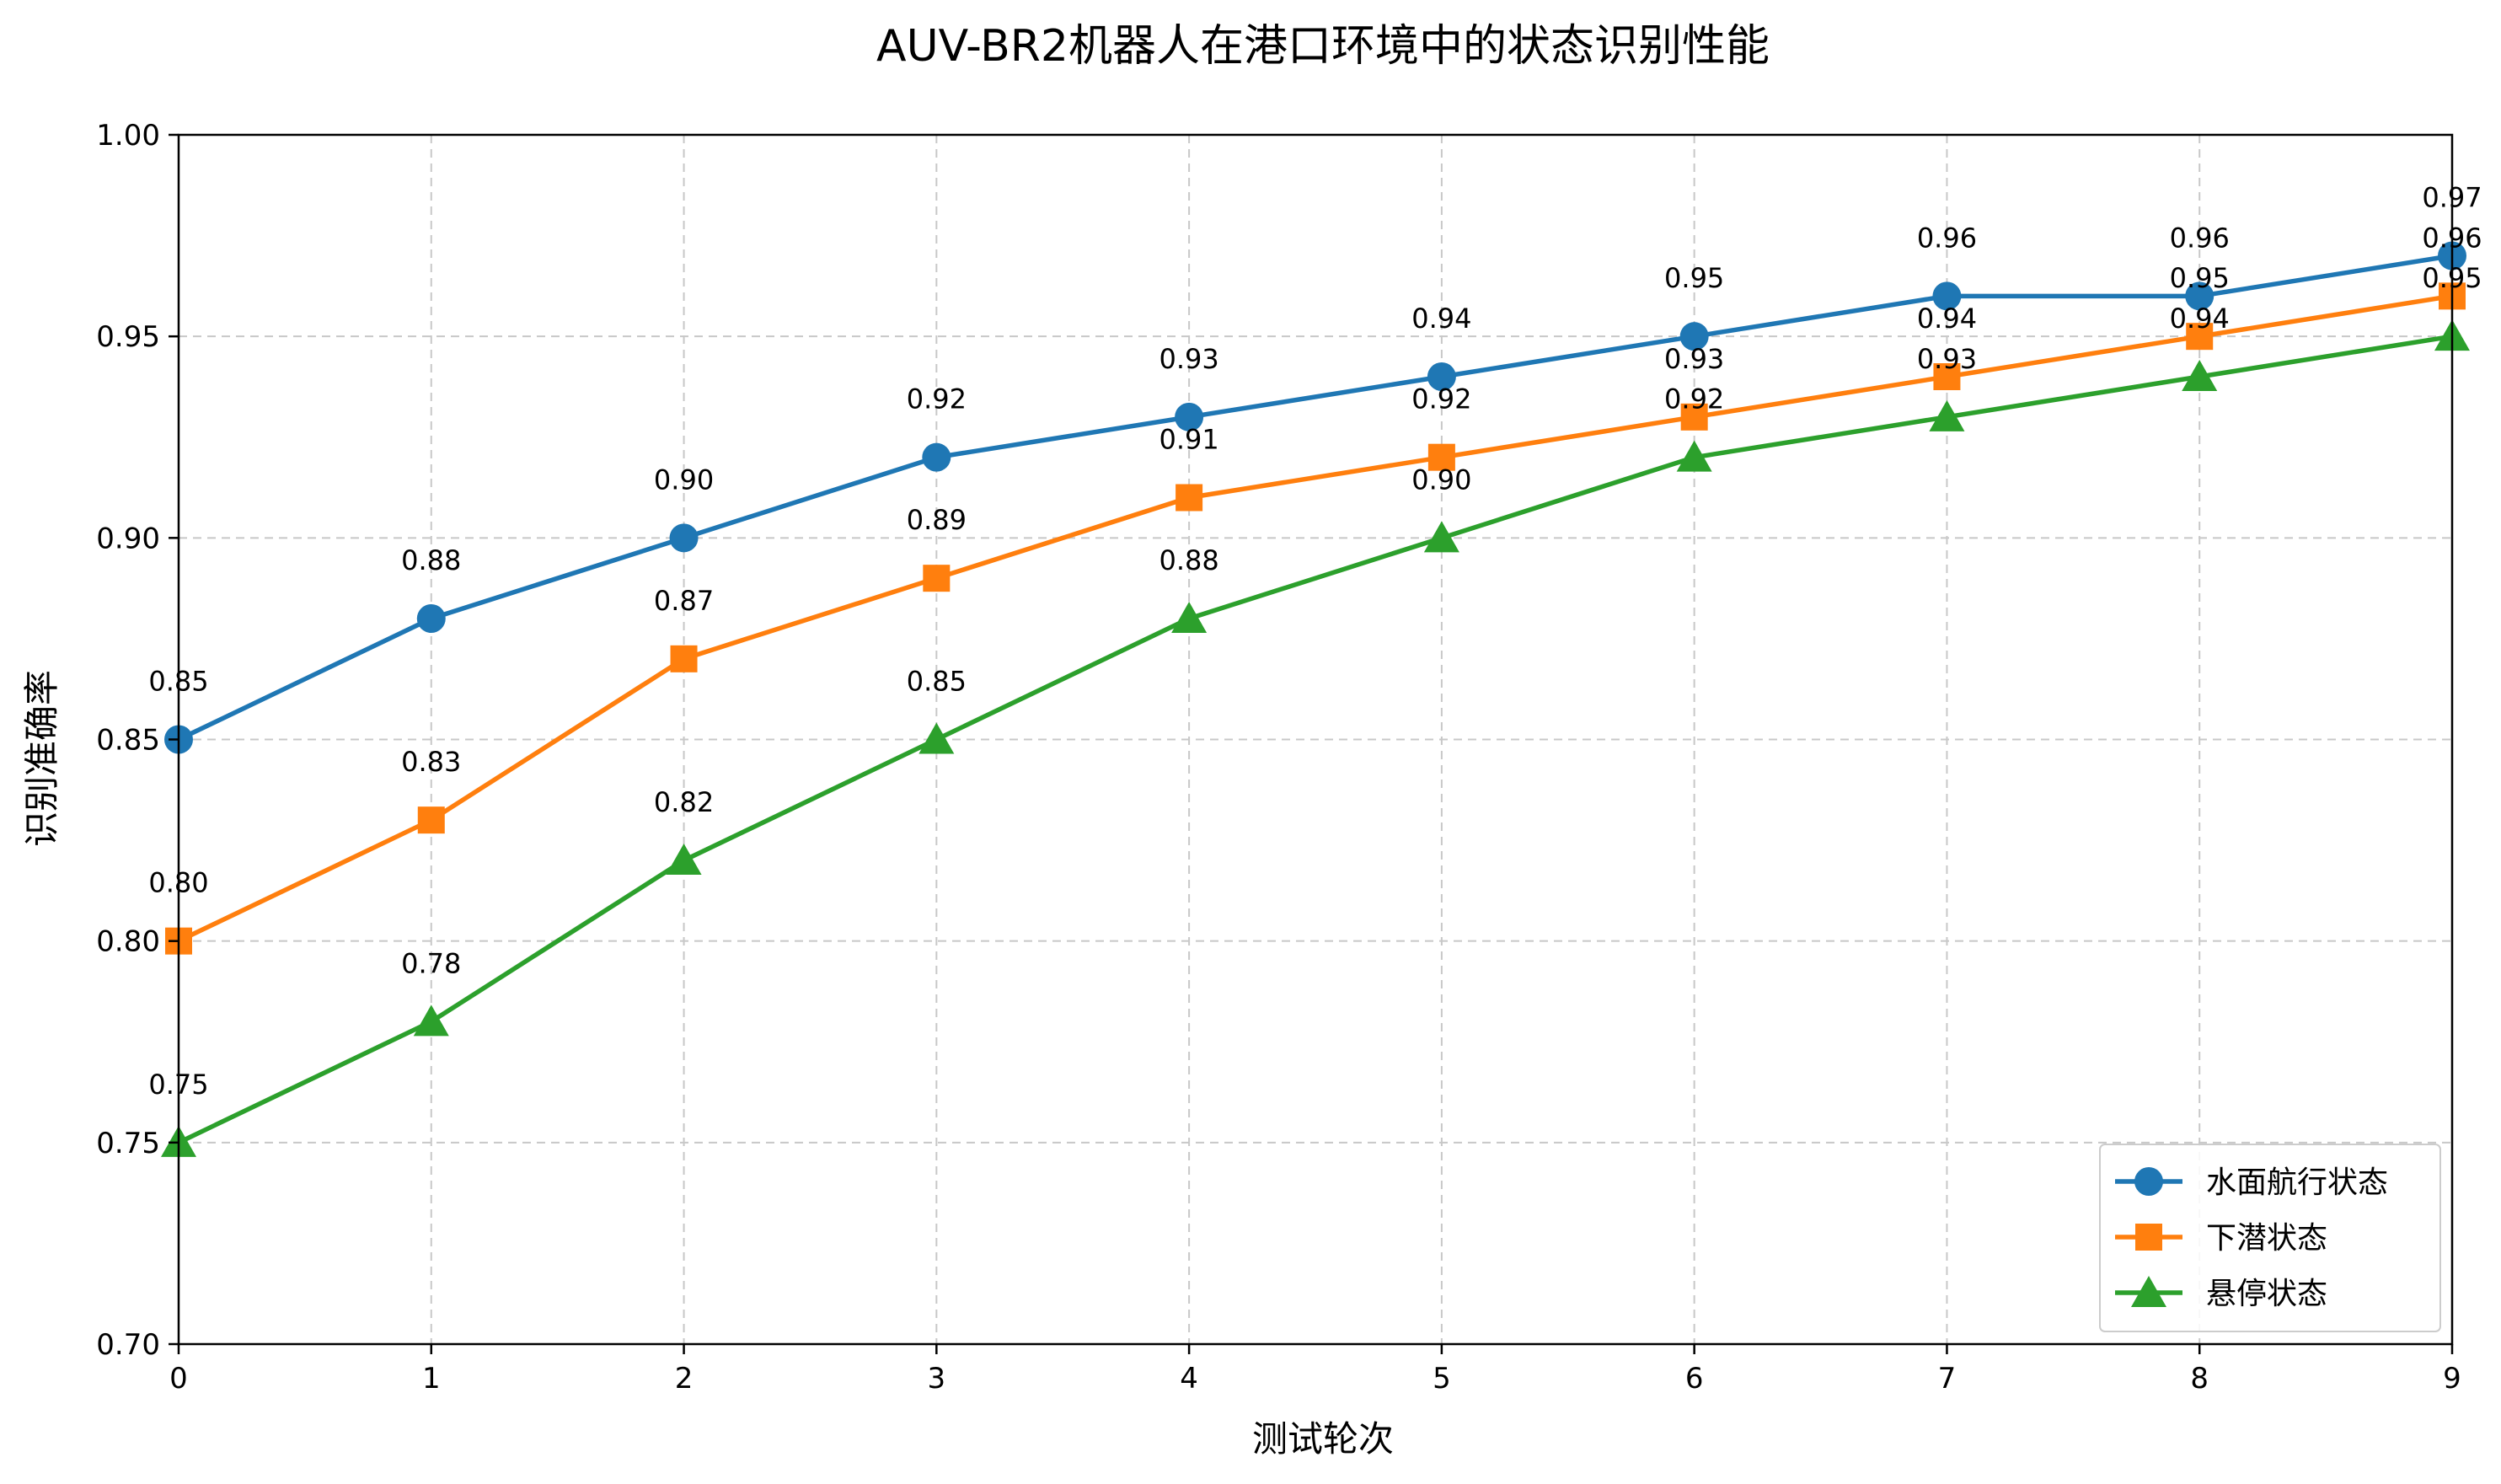 The height and width of the screenshot is (1484, 2501). What do you see at coordinates (2266, 1238) in the screenshot?
I see `legend-label-dive: 下潜状态` at bounding box center [2266, 1238].